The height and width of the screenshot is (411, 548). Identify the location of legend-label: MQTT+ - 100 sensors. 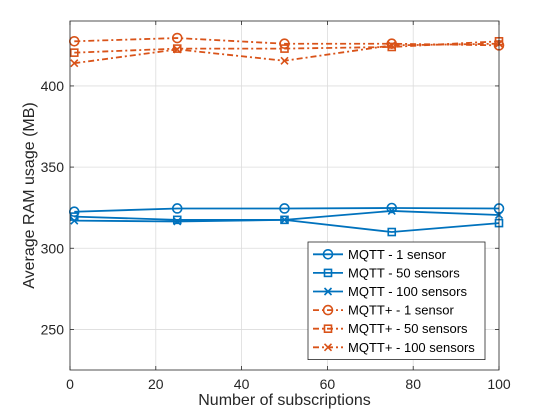
(411, 347).